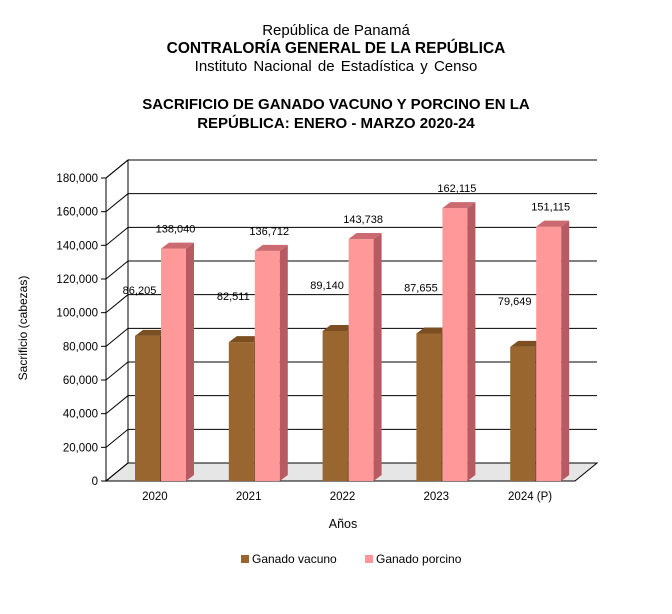 The width and height of the screenshot is (672, 614). What do you see at coordinates (249, 497) in the screenshot?
I see `x-tick-label: 2021` at bounding box center [249, 497].